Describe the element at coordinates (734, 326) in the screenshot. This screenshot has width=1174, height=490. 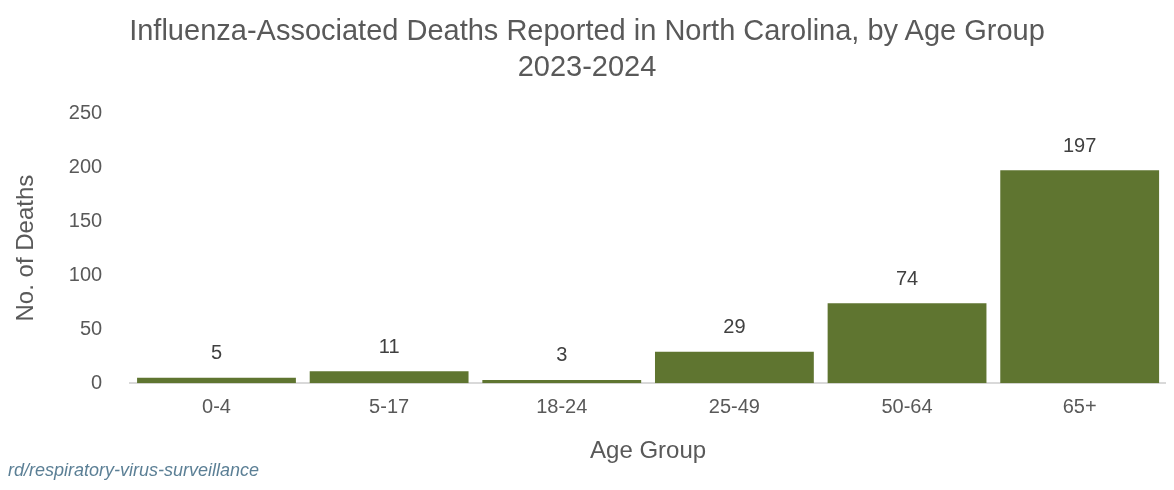
I see `data-label: 29` at that location.